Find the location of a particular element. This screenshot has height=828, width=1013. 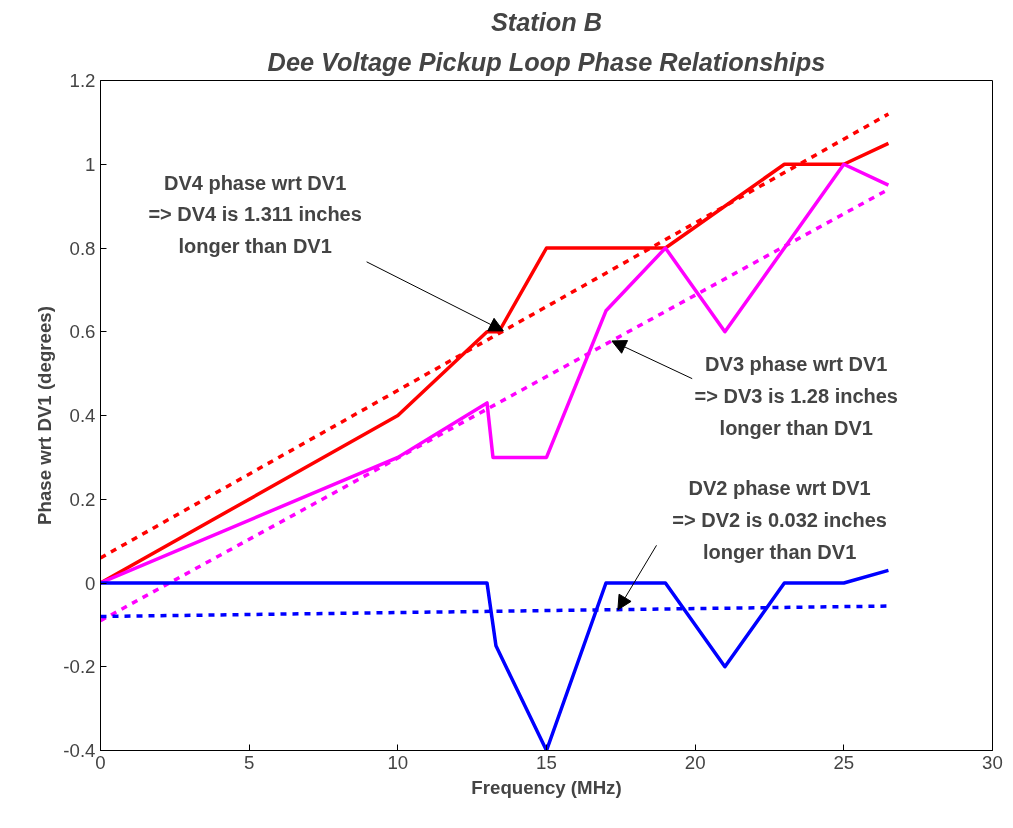

x-tick-label: 15 is located at coordinates (546, 762).